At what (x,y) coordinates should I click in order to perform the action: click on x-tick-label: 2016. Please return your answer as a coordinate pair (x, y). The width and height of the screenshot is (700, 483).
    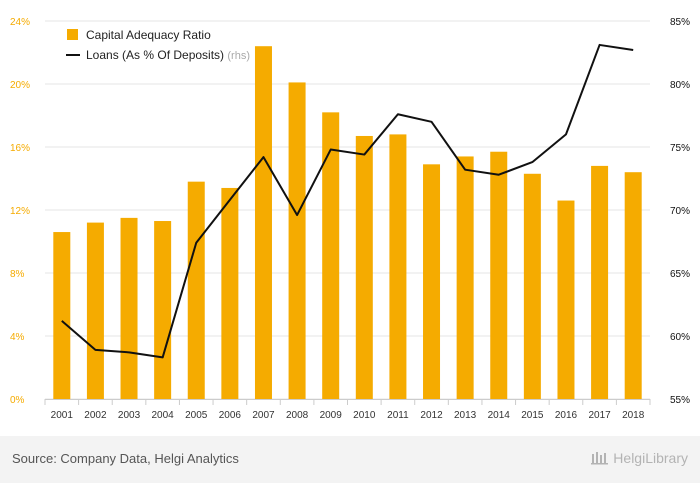
    Looking at the image, I should click on (566, 415).